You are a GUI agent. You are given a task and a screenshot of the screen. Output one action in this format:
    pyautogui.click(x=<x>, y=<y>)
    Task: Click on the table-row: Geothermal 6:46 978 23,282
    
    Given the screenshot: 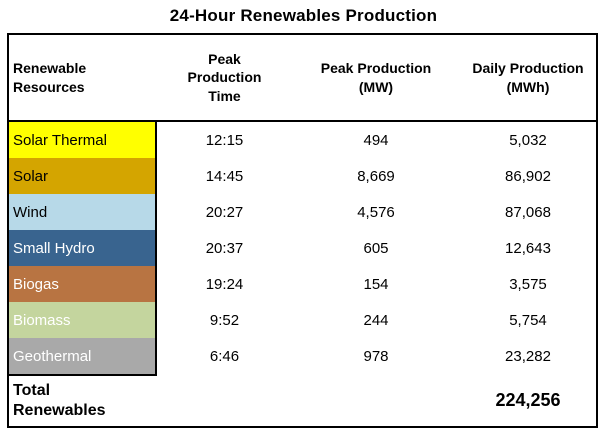 What is the action you would take?
    pyautogui.click(x=302, y=356)
    